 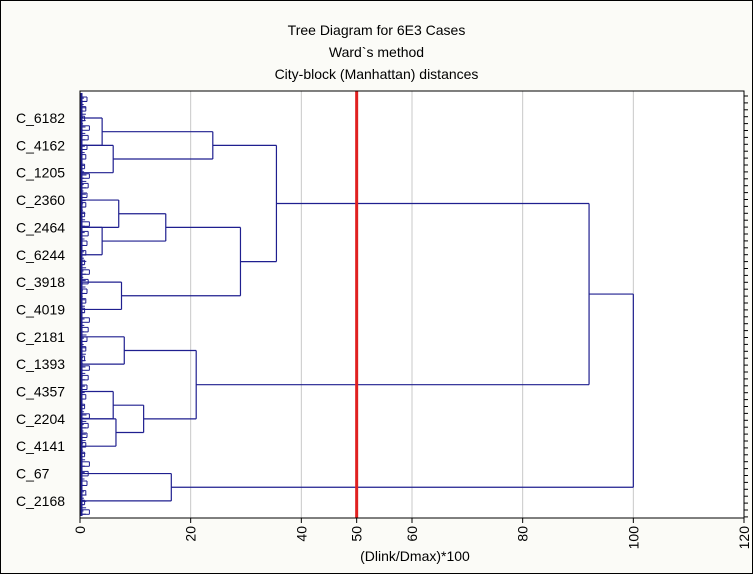 I want to click on y-tick-label: C_2181, so click(x=40, y=337).